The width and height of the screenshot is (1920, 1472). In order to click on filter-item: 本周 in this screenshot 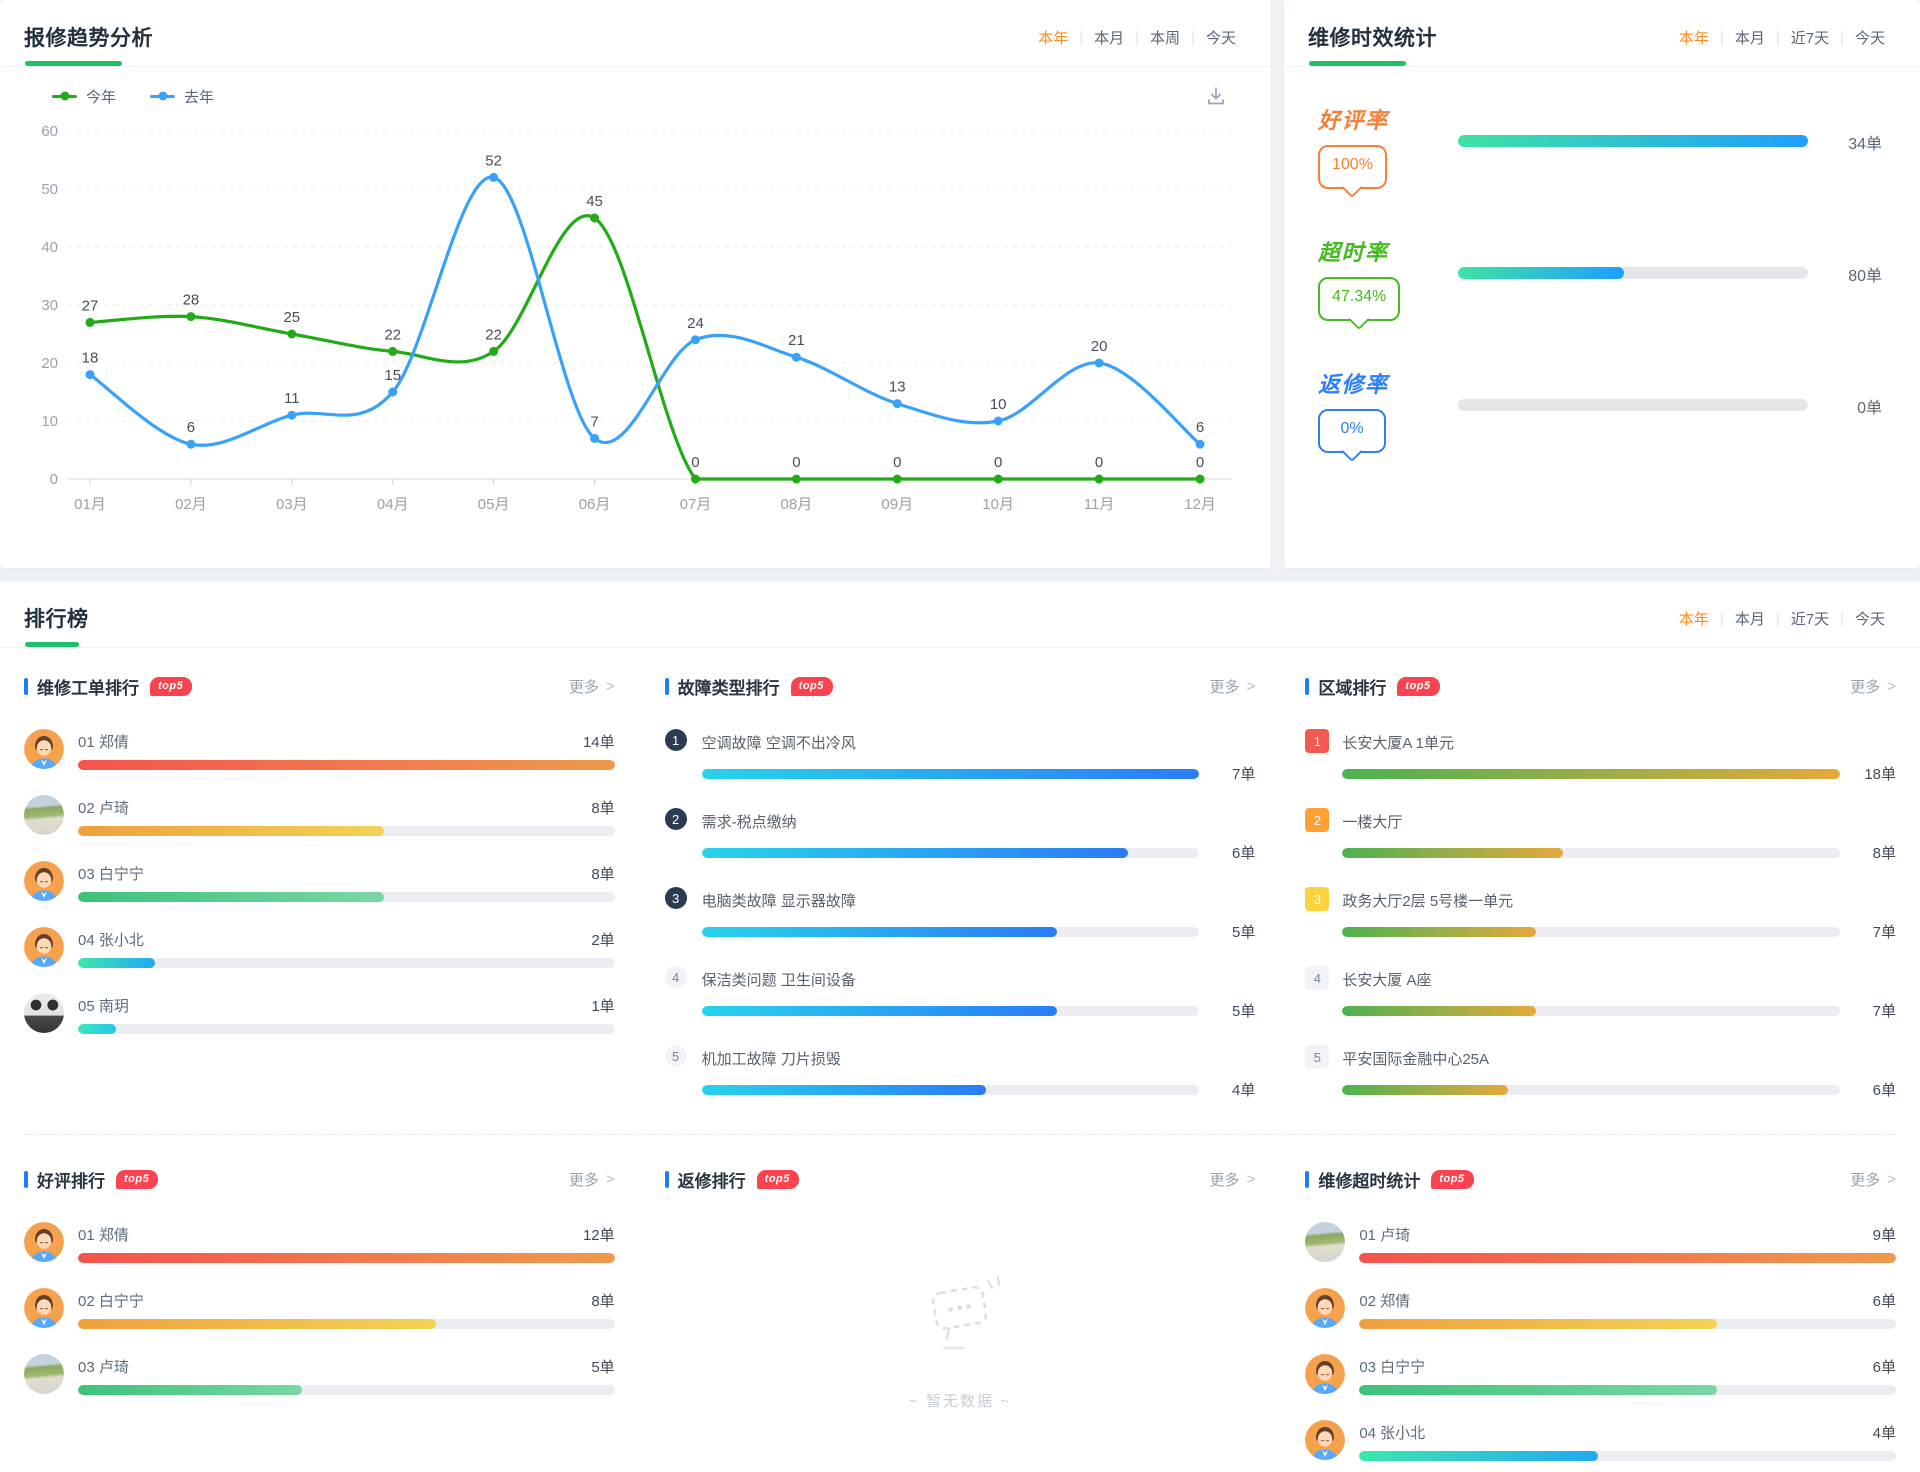, I will do `click(1165, 38)`.